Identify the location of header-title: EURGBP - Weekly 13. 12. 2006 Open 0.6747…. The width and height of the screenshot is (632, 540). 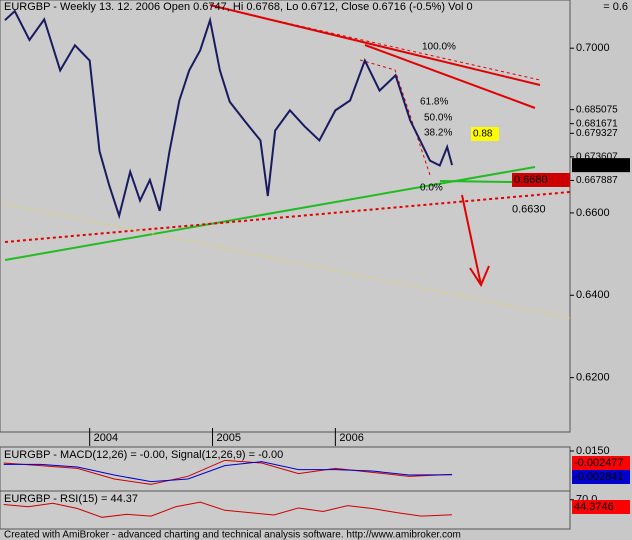
(238, 7).